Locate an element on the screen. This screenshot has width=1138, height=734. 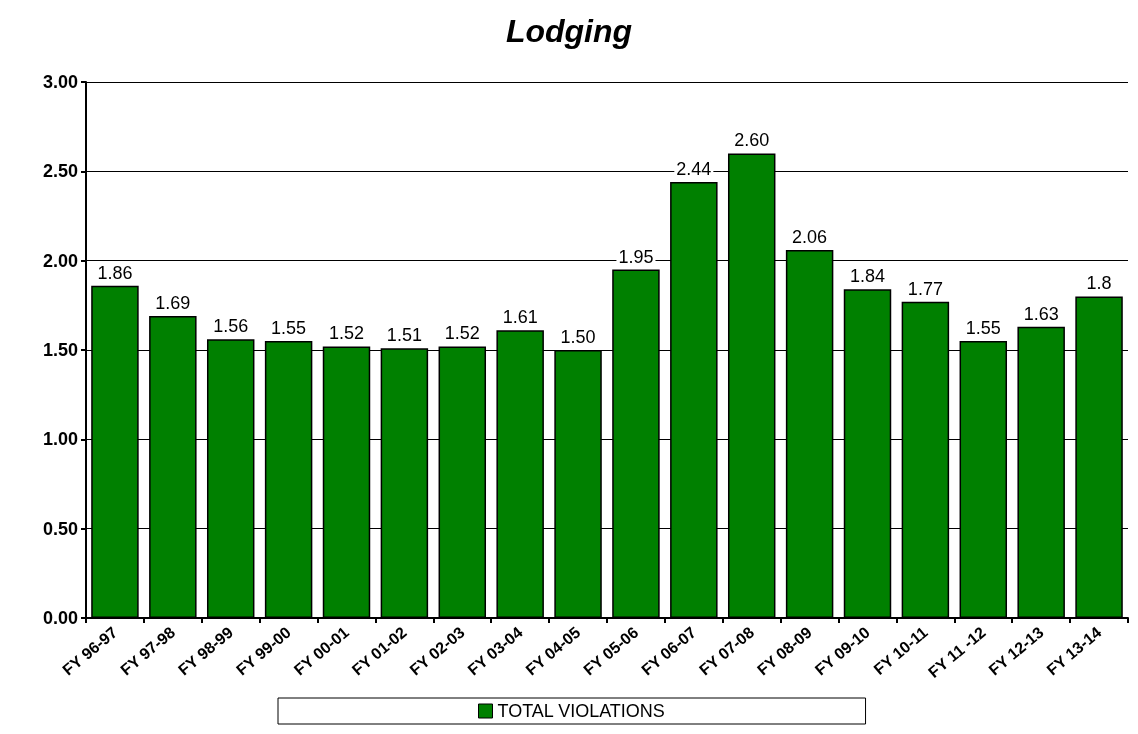
data-label: 1.86 is located at coordinates (115, 272).